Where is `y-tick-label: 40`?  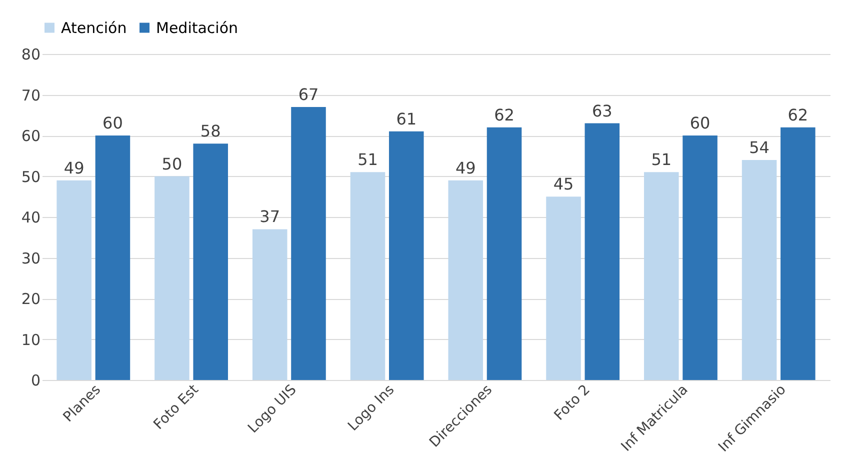
y-tick-label: 40 is located at coordinates (30, 217).